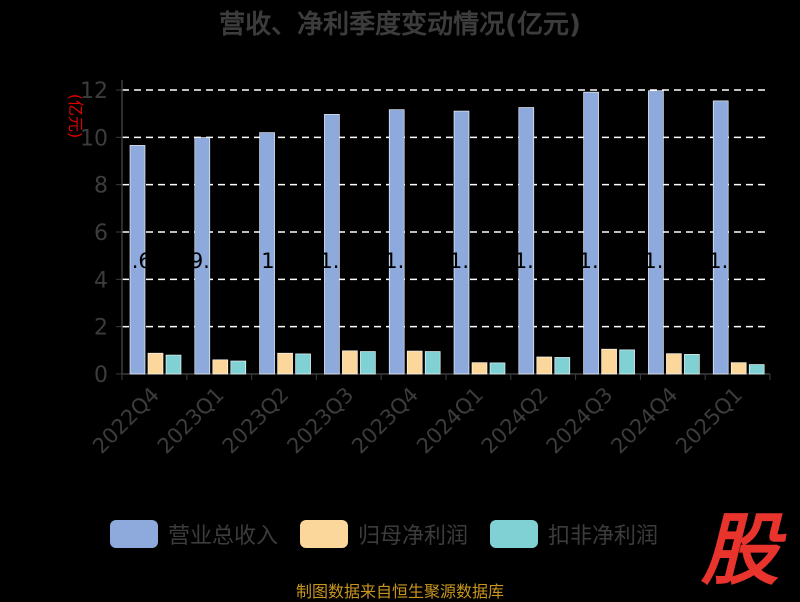 The image size is (800, 602). I want to click on y-tick-label: 2, so click(101, 328).